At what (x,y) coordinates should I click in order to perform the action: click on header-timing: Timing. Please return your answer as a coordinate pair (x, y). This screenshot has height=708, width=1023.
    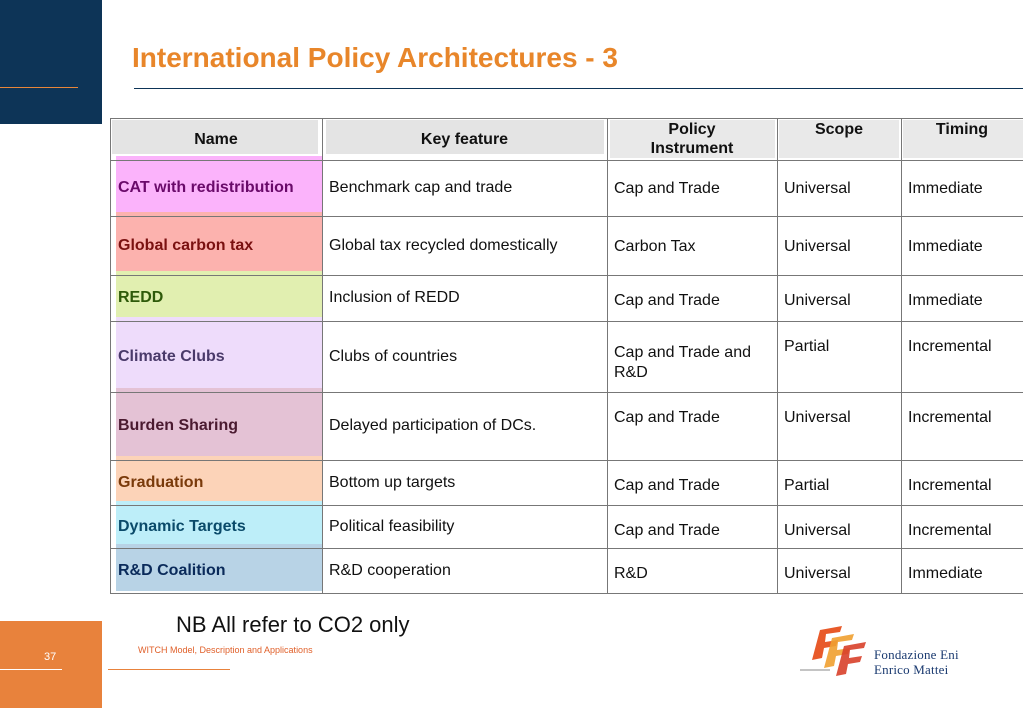
    Looking at the image, I should click on (962, 129).